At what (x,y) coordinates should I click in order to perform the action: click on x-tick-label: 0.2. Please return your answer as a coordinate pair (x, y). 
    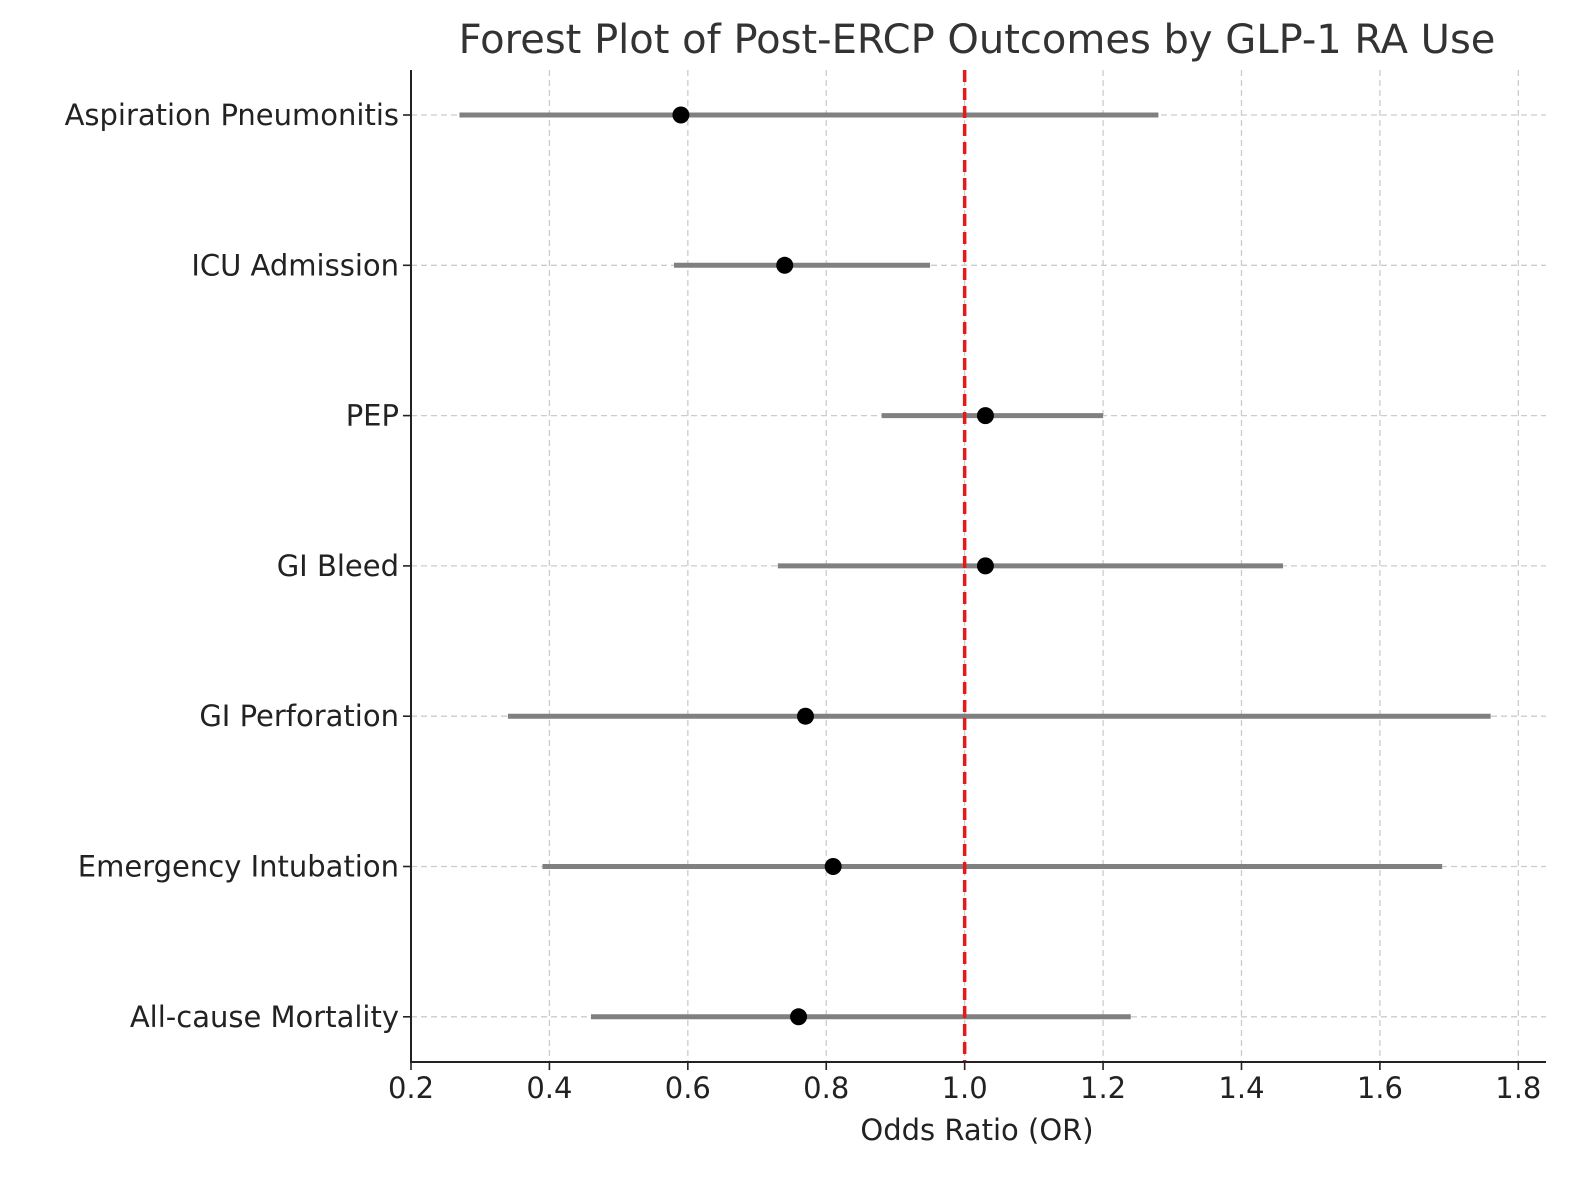
    Looking at the image, I should click on (411, 1088).